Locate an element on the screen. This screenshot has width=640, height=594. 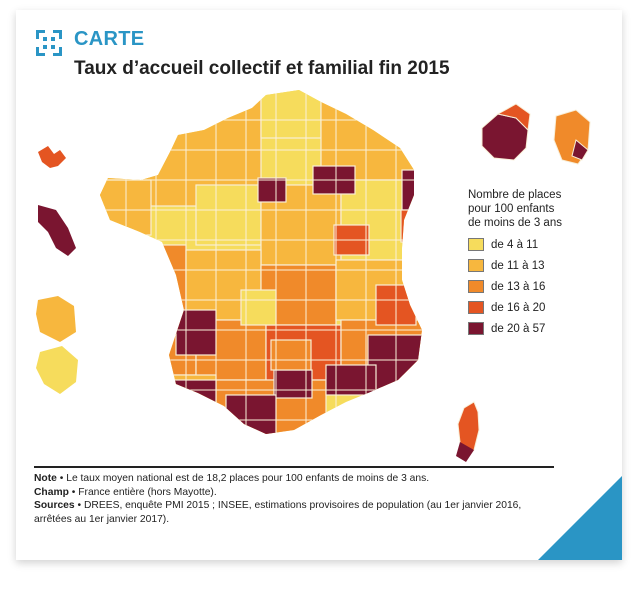
sources-line-2: arrêtées au 1er janvier 2017). is located at coordinates (294, 520).